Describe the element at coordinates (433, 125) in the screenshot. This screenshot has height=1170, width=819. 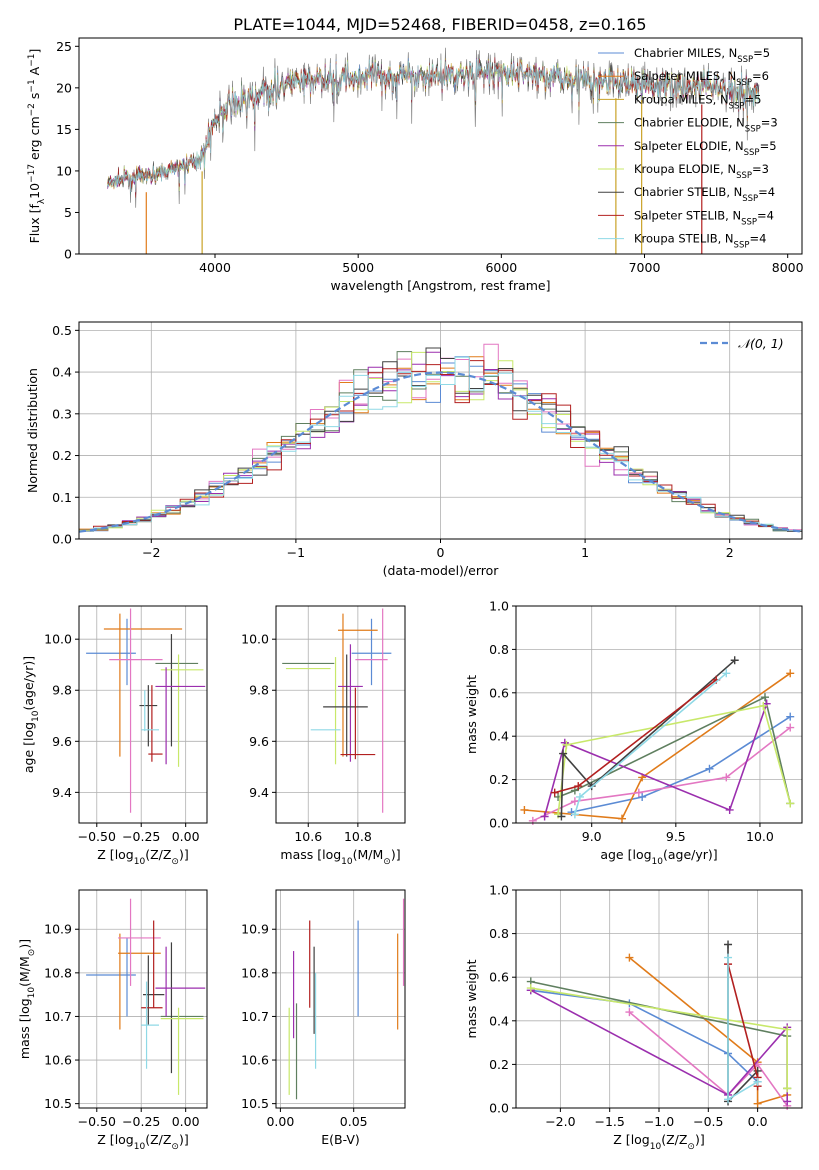
I see `model-spectrum-line` at that location.